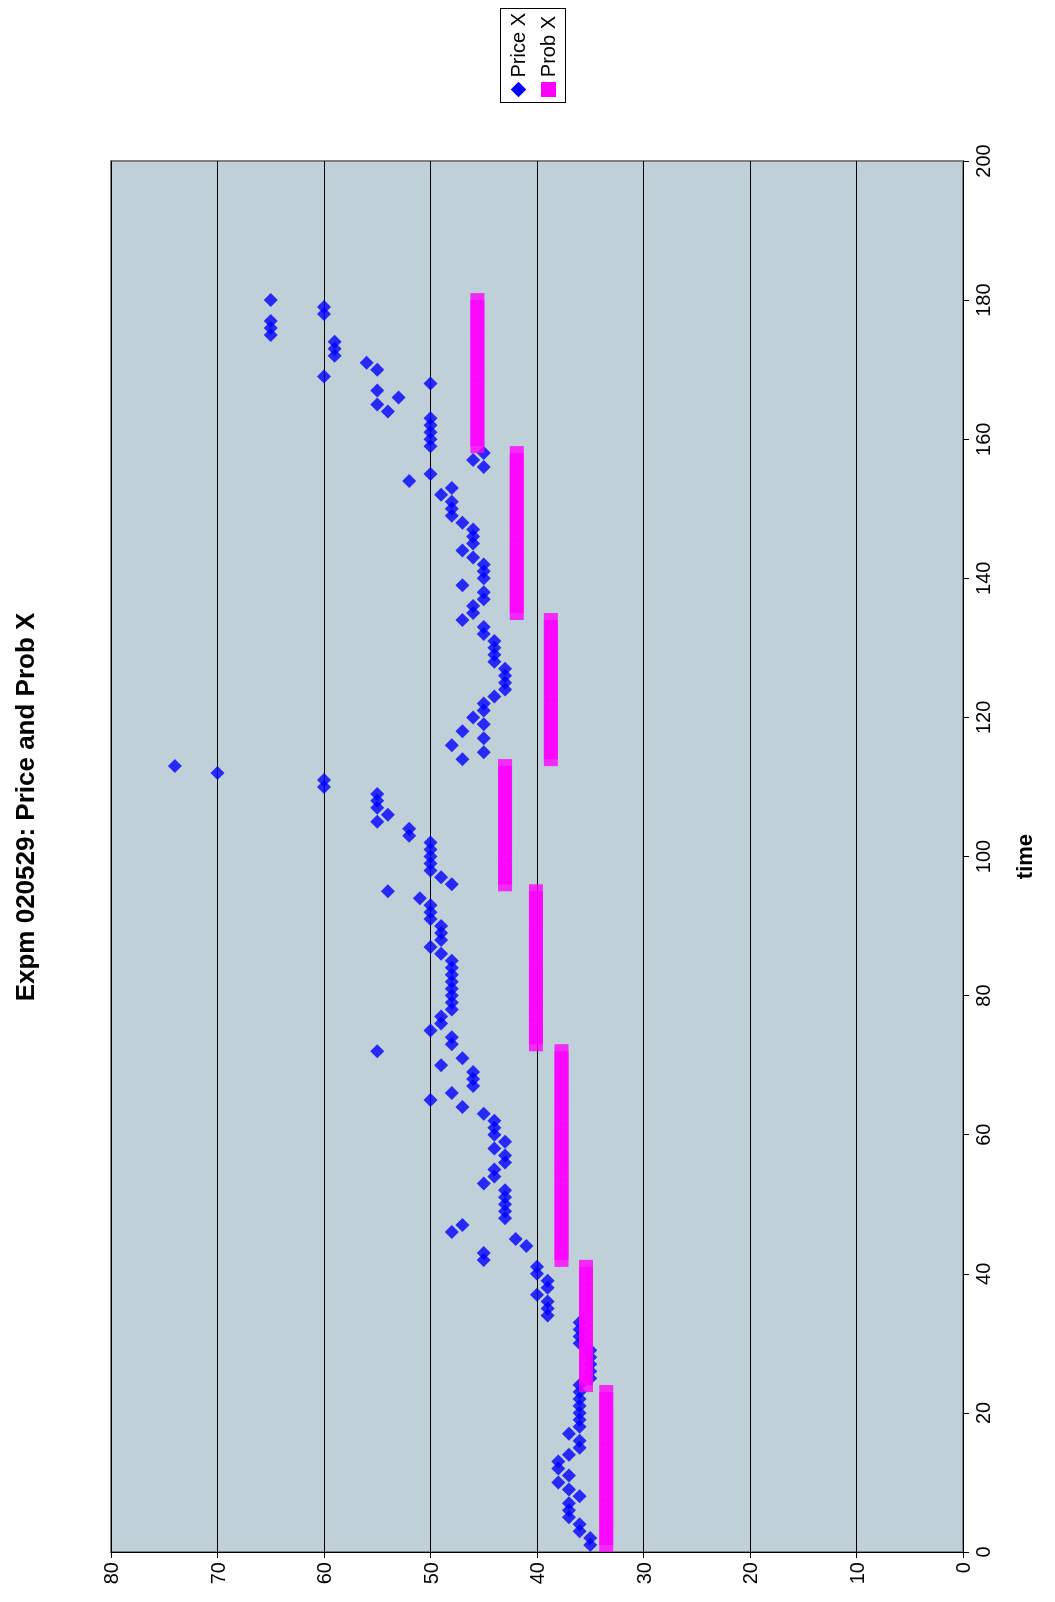 The width and height of the screenshot is (1055, 1602). What do you see at coordinates (983, 161) in the screenshot?
I see `y-tick-label: 200` at bounding box center [983, 161].